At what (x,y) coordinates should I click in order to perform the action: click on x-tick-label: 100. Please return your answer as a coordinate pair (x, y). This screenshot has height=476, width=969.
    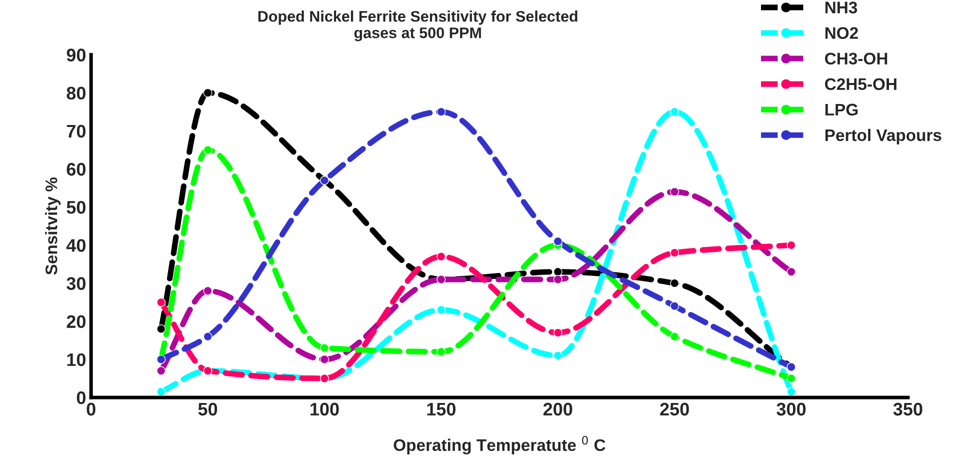
    Looking at the image, I should click on (324, 409).